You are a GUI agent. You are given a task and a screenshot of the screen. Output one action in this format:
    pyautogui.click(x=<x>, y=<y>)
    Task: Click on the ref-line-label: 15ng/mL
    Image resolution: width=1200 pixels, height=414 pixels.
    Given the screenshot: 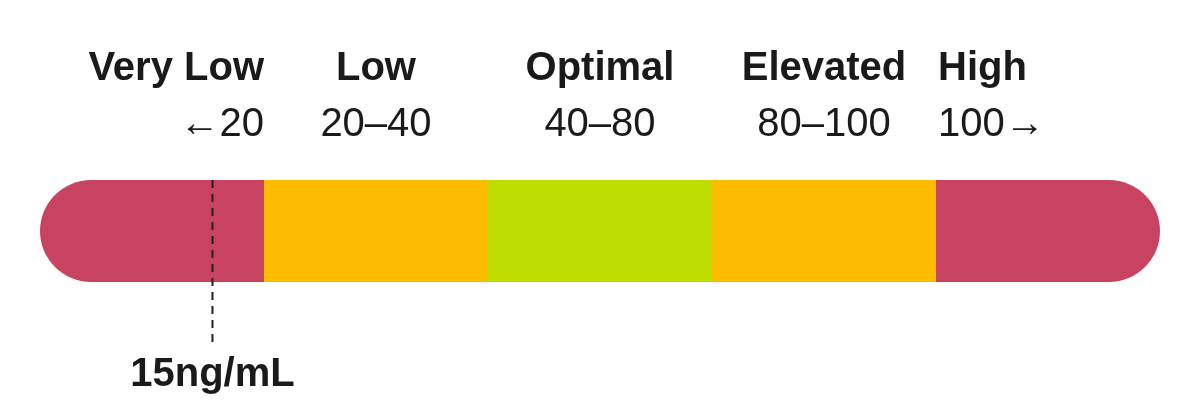 What is the action you would take?
    pyautogui.click(x=212, y=372)
    